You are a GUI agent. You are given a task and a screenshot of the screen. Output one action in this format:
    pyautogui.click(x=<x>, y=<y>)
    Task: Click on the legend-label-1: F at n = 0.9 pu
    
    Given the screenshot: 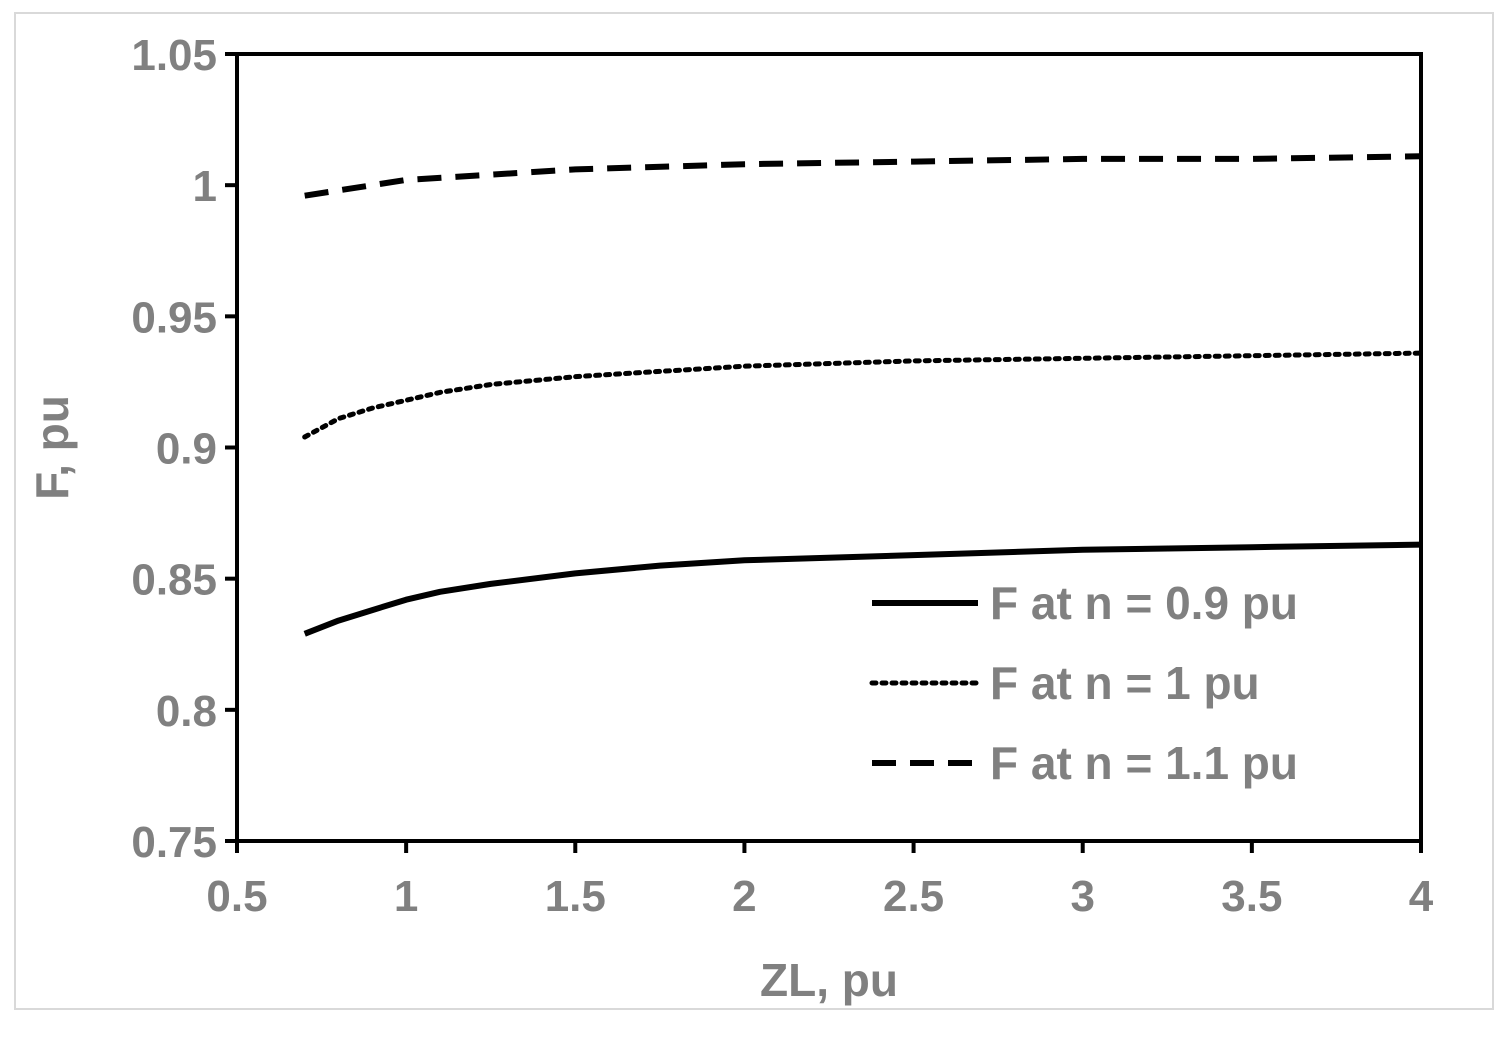 What is the action you would take?
    pyautogui.click(x=1144, y=603)
    